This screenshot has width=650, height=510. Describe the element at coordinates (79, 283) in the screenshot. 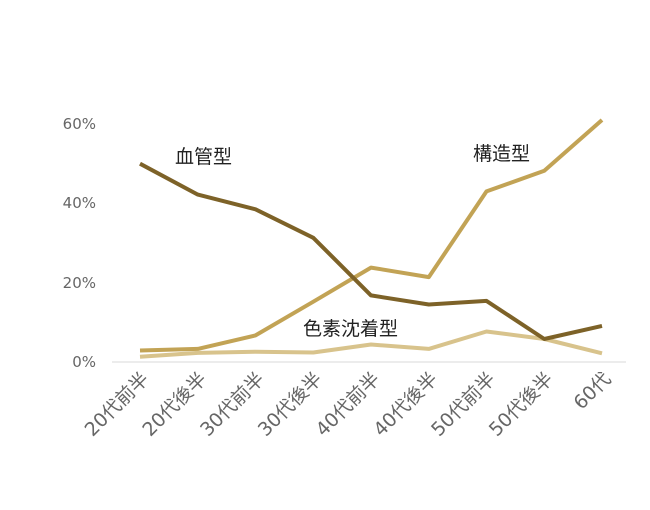

I see `y-tick-label: 20%` at that location.